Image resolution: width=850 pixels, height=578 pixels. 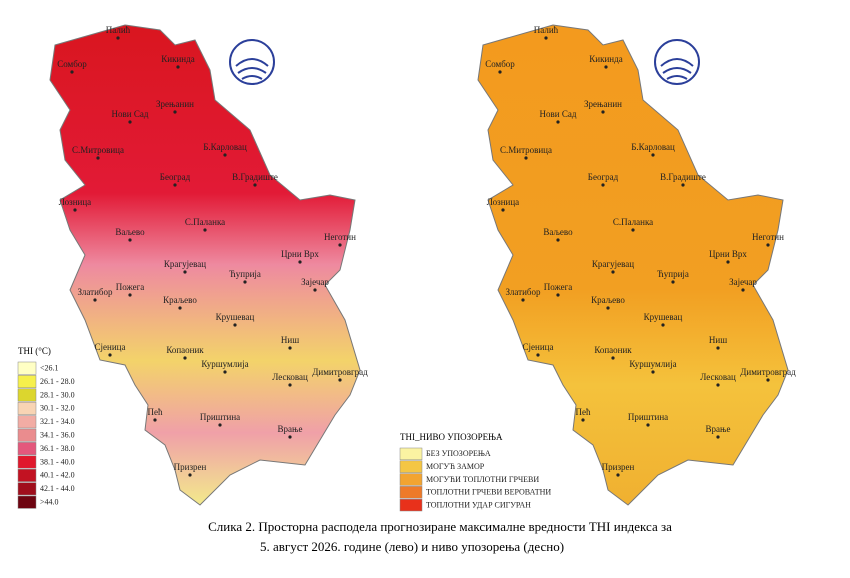 I want to click on city-label: Крагујевац, so click(x=613, y=264).